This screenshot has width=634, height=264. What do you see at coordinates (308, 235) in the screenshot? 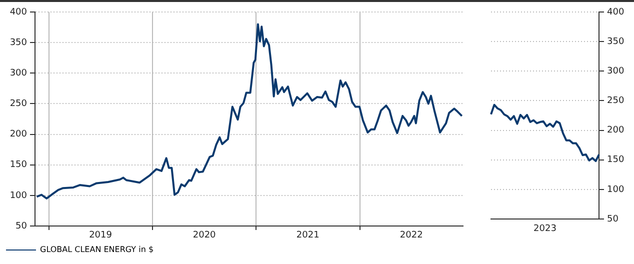
I see `x-tick-label: 2021` at bounding box center [308, 235].